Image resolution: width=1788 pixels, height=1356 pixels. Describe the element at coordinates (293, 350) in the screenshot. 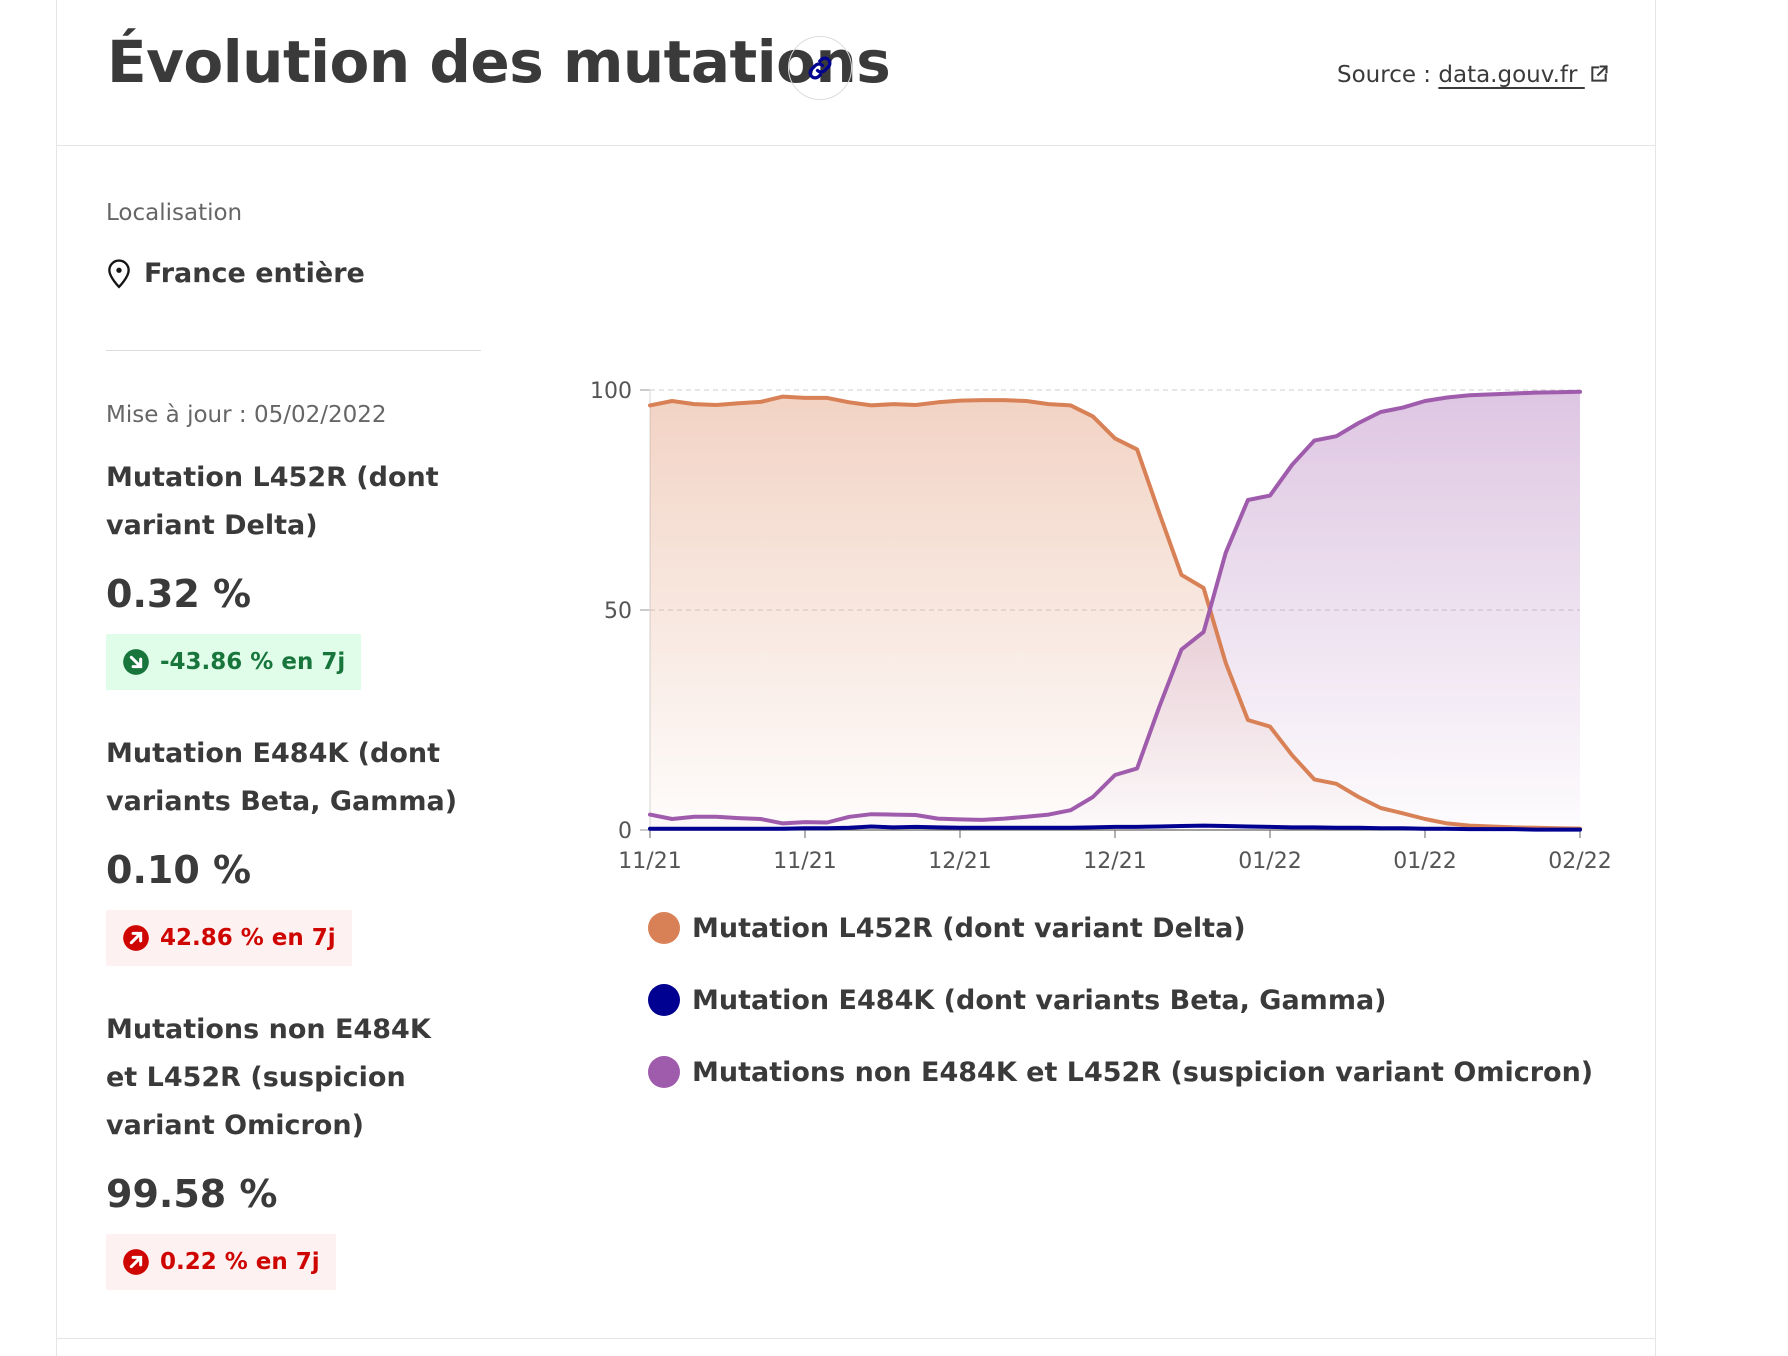

I see `divider` at that location.